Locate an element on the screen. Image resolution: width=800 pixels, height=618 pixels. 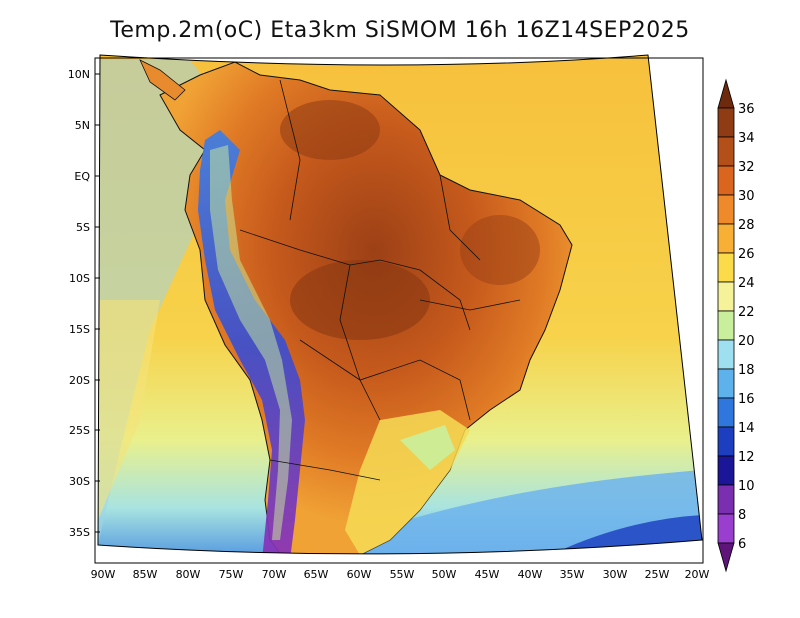
colorbar-label: 32 is located at coordinates (746, 167).